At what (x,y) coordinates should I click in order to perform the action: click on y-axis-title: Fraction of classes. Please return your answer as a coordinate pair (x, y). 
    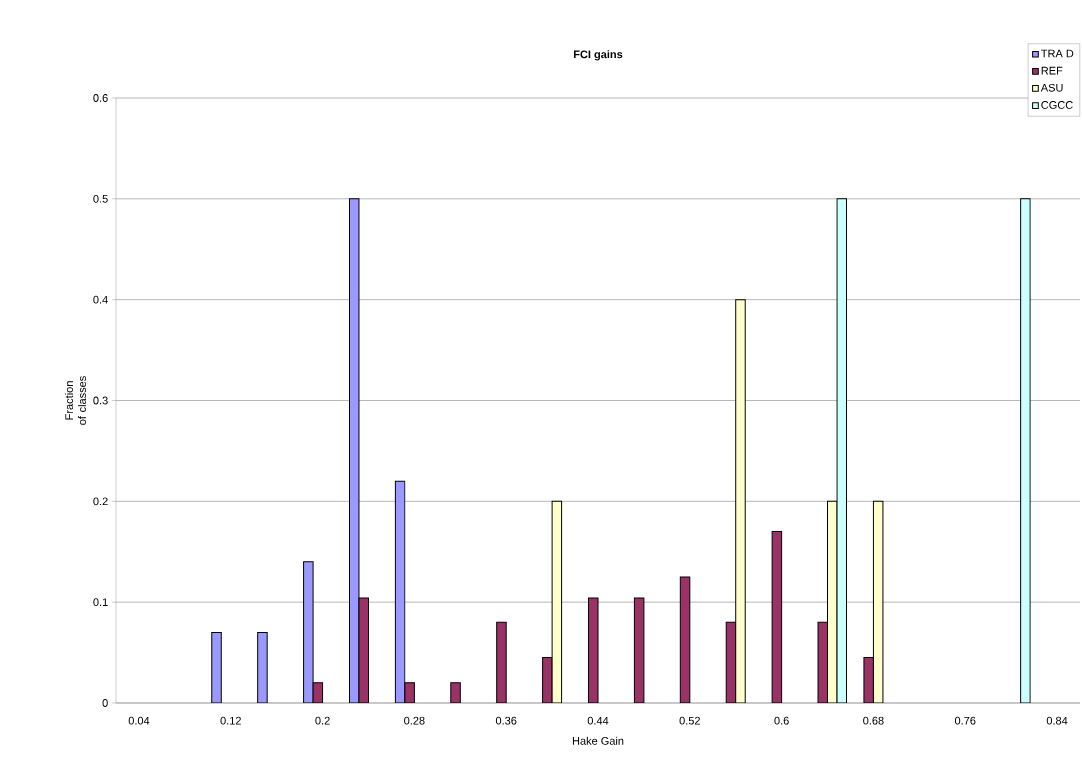
    Looking at the image, I should click on (75, 400).